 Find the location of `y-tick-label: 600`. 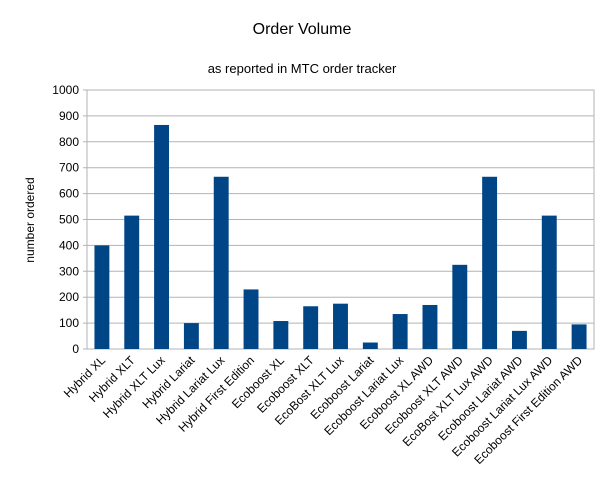

y-tick-label: 600 is located at coordinates (69, 194).